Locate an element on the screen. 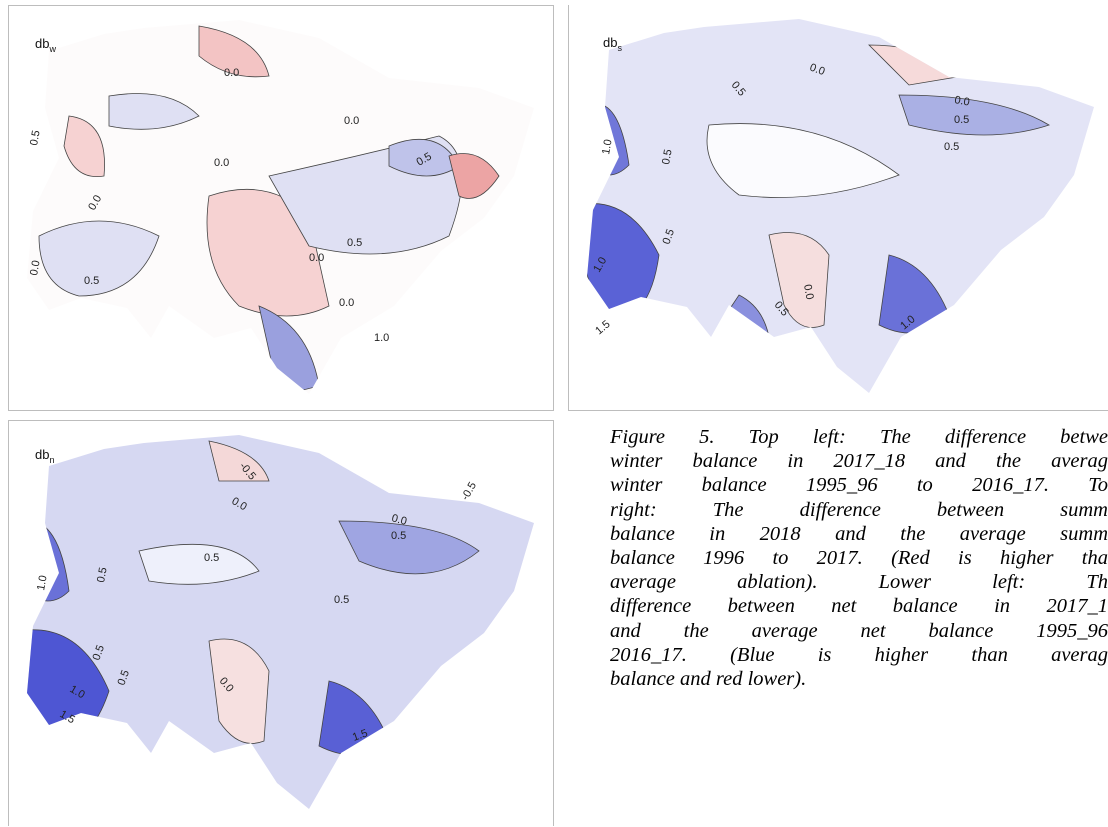 Image resolution: width=1108 pixels, height=827 pixels. caption-line: Figure 5. Top left: The difference betwe is located at coordinates (859, 437).